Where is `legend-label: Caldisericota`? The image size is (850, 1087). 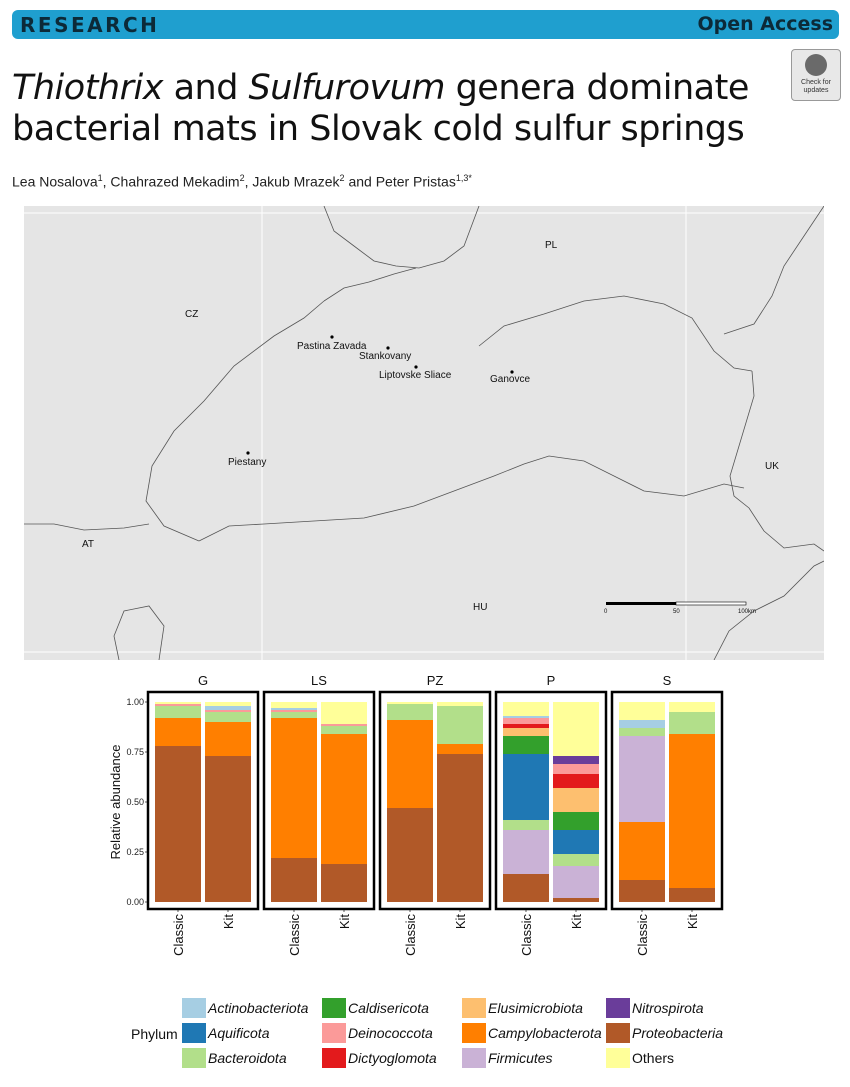
legend-label: Caldisericota is located at coordinates (388, 1008).